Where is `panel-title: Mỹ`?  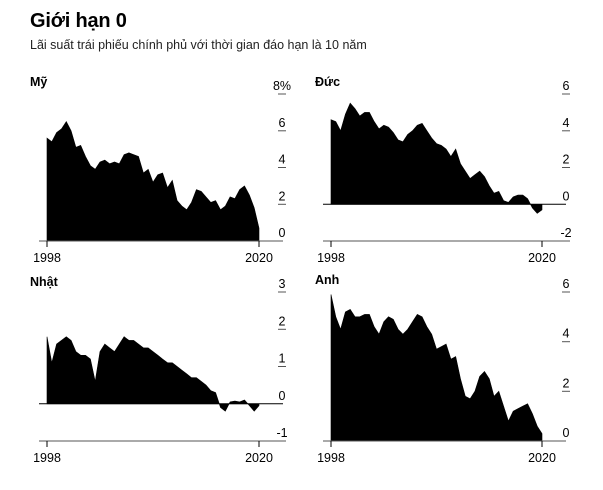
panel-title: Mỹ is located at coordinates (38, 82).